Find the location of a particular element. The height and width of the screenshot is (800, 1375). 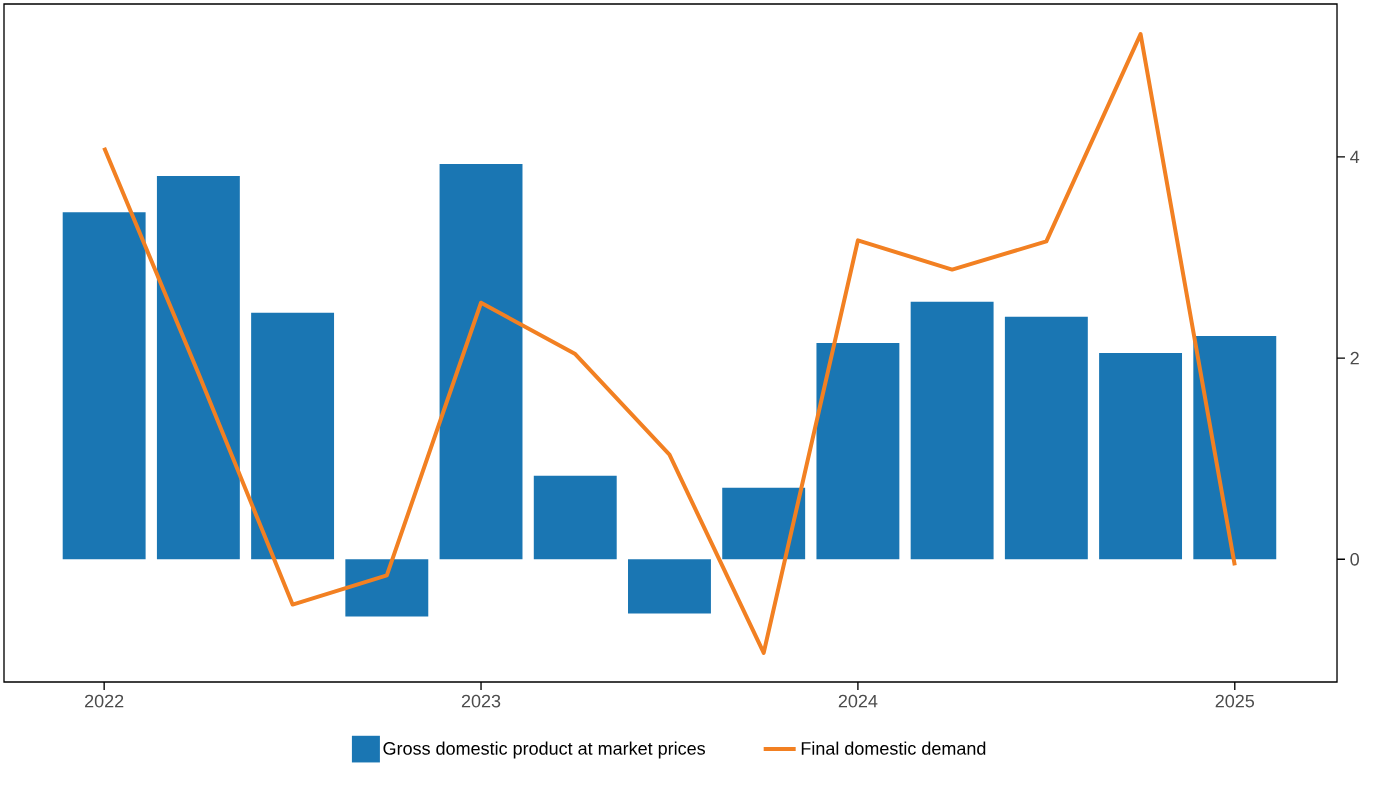

legend-label: Gross domestic product at market prices is located at coordinates (544, 750).